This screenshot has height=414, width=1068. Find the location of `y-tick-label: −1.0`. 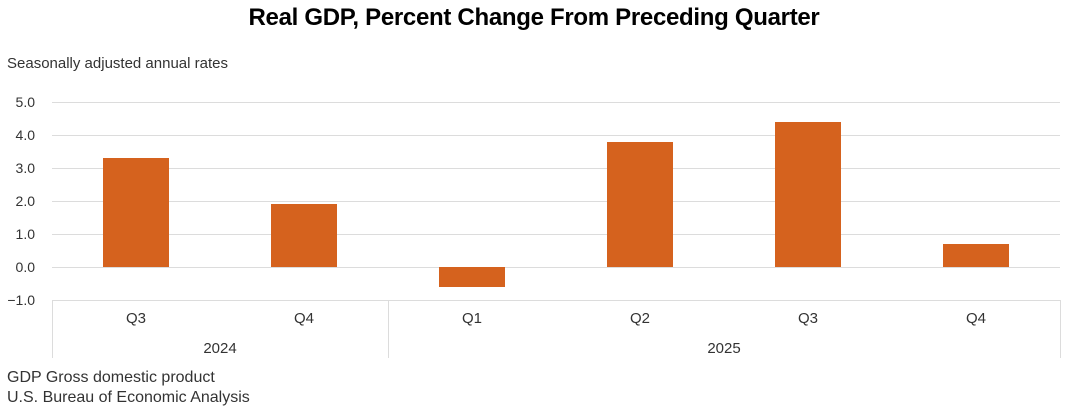

y-tick-label: −1.0 is located at coordinates (21, 300).